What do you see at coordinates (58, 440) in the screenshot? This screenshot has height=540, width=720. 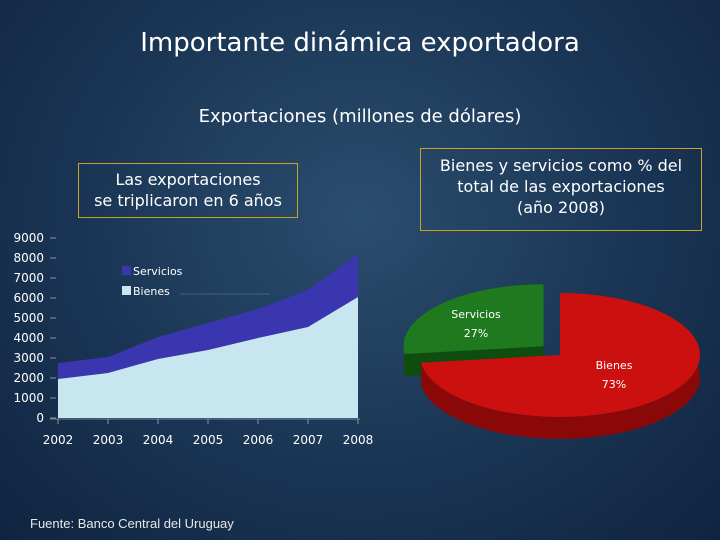 I see `x-tick-label-2002: 2002` at bounding box center [58, 440].